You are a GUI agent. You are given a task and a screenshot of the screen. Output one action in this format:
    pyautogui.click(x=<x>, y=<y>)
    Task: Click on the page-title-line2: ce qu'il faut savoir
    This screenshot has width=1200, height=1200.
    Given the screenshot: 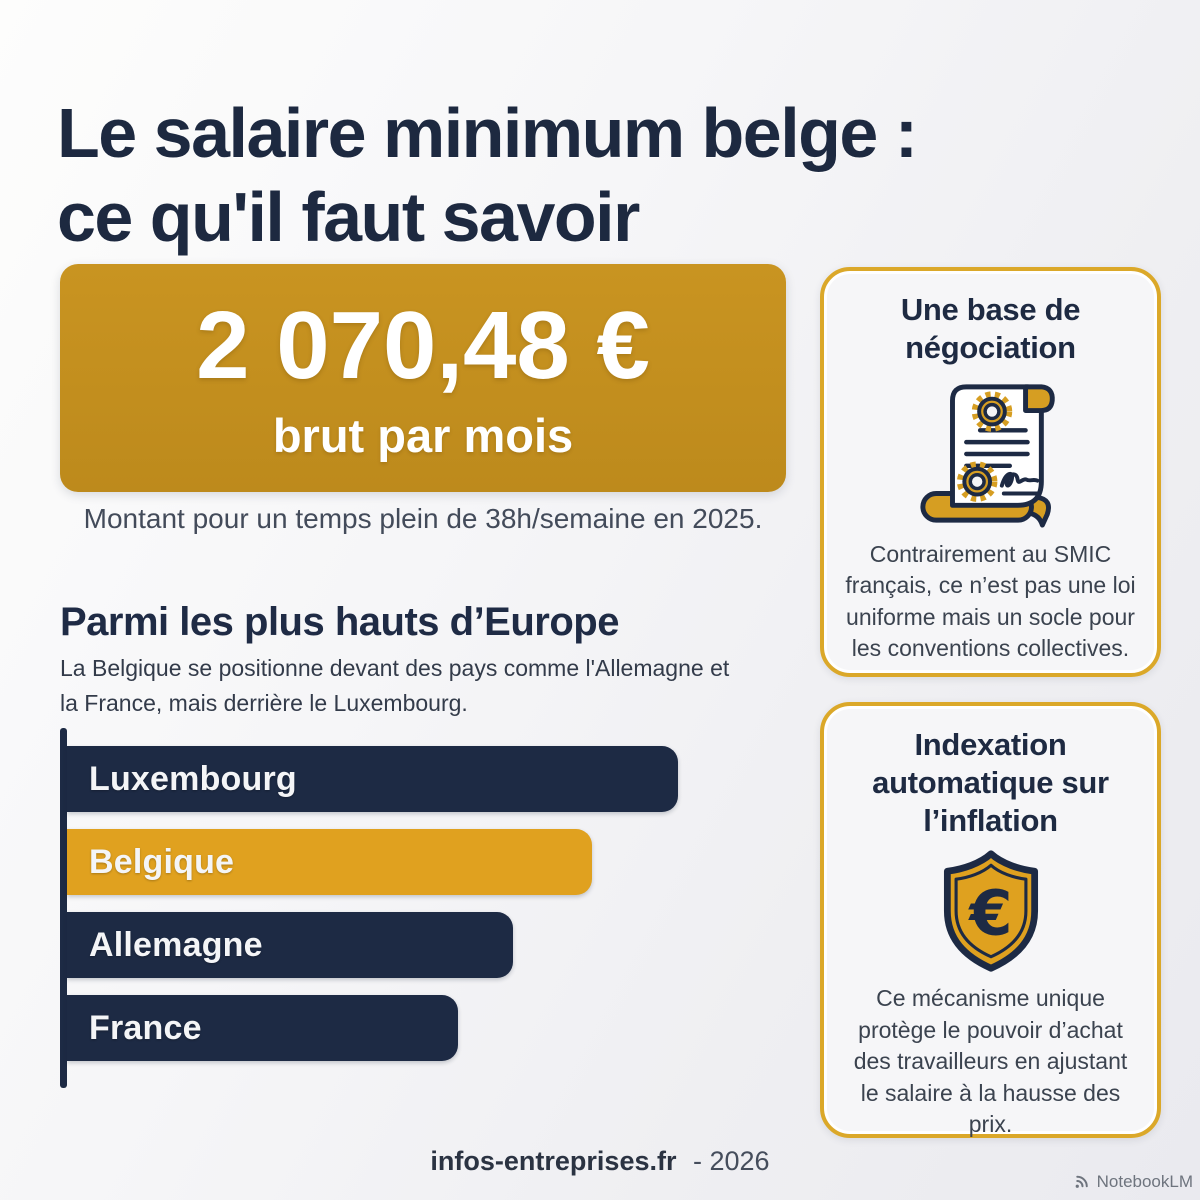 What is the action you would take?
    pyautogui.click(x=348, y=216)
    